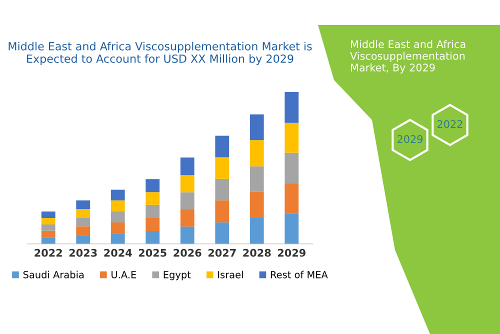 Image resolution: width=500 pixels, height=334 pixels. I want to click on x-tick-label: 2027, so click(222, 252).